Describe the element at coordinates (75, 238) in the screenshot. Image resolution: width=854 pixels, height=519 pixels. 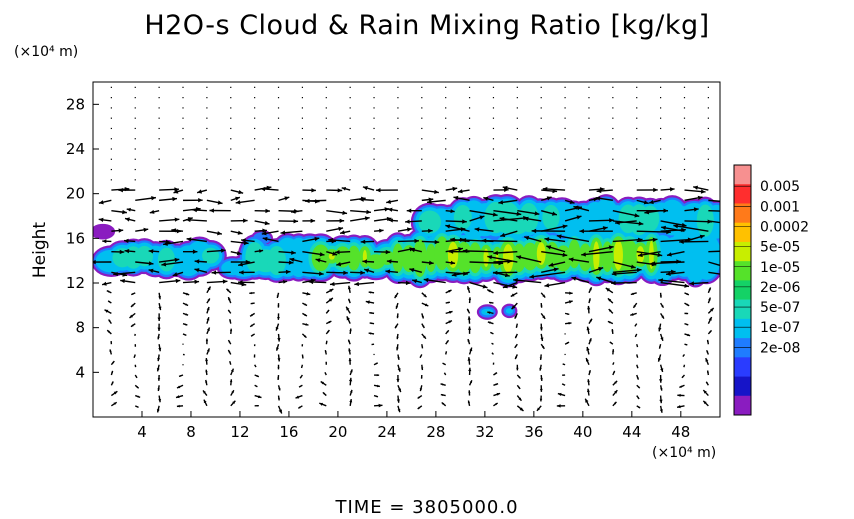
I see `y-tick-label: 16` at that location.